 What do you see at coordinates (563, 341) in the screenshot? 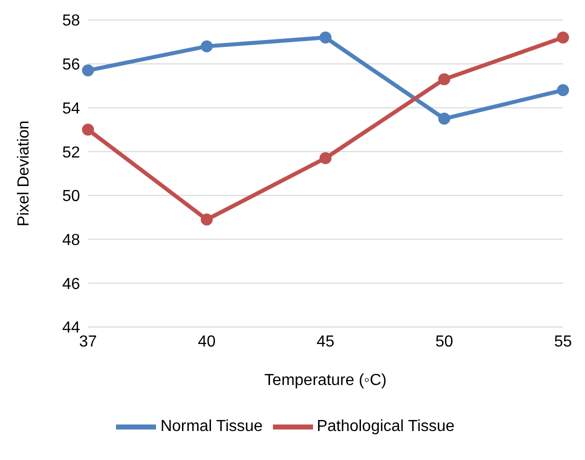
I see `x-tick-label: 55` at bounding box center [563, 341].